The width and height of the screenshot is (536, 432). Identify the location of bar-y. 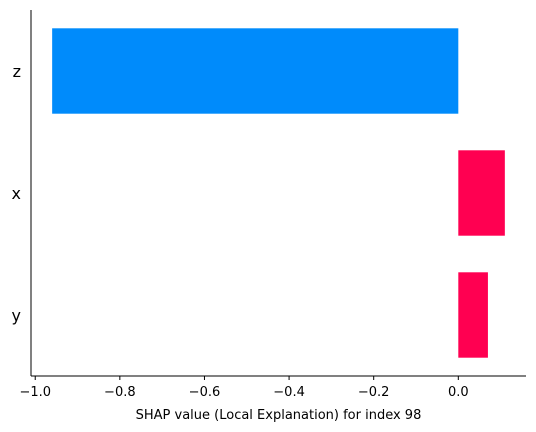
(473, 315).